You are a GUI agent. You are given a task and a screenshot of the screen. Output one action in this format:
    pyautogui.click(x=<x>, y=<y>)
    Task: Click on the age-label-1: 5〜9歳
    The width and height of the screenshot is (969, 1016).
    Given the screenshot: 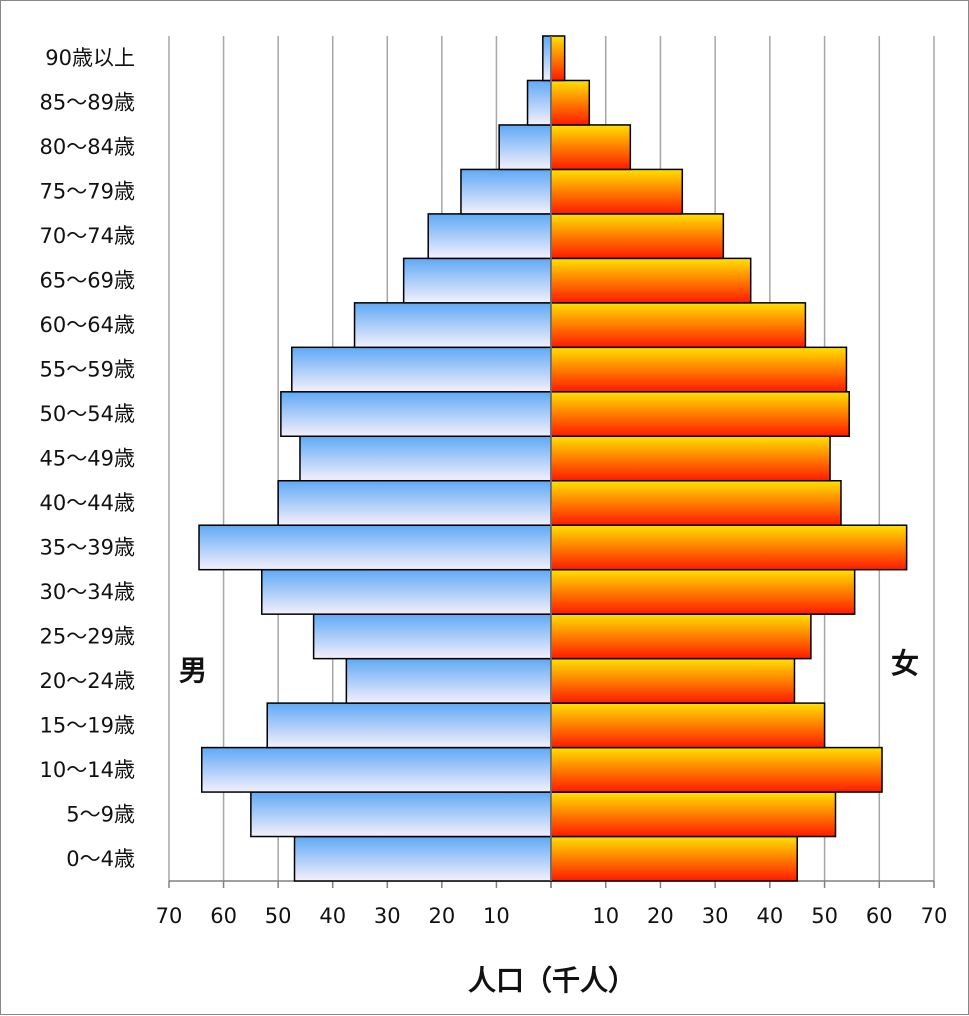 What is the action you would take?
    pyautogui.click(x=100, y=814)
    